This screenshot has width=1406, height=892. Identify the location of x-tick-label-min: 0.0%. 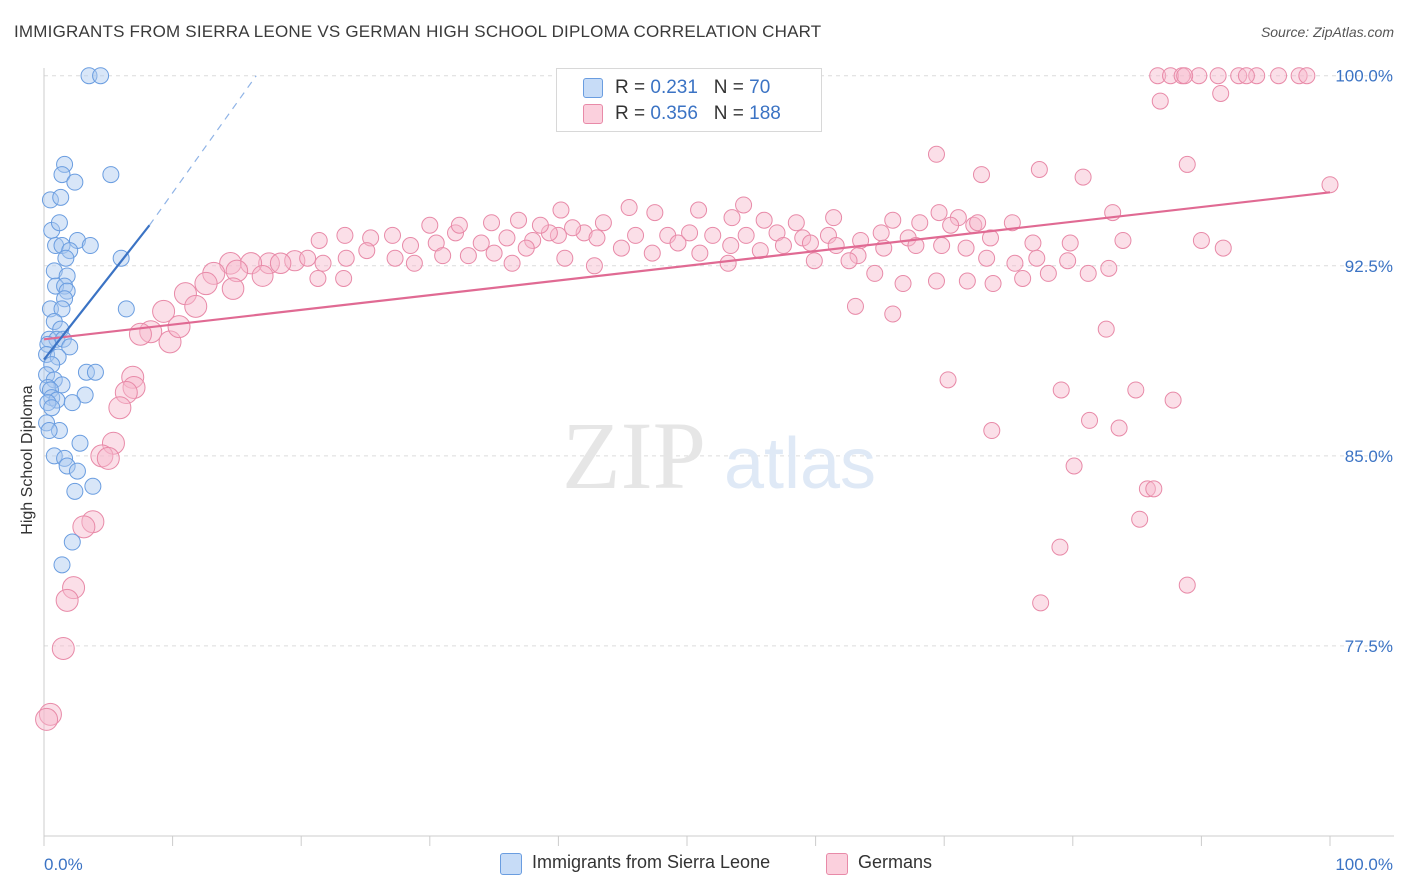
(63, 864).